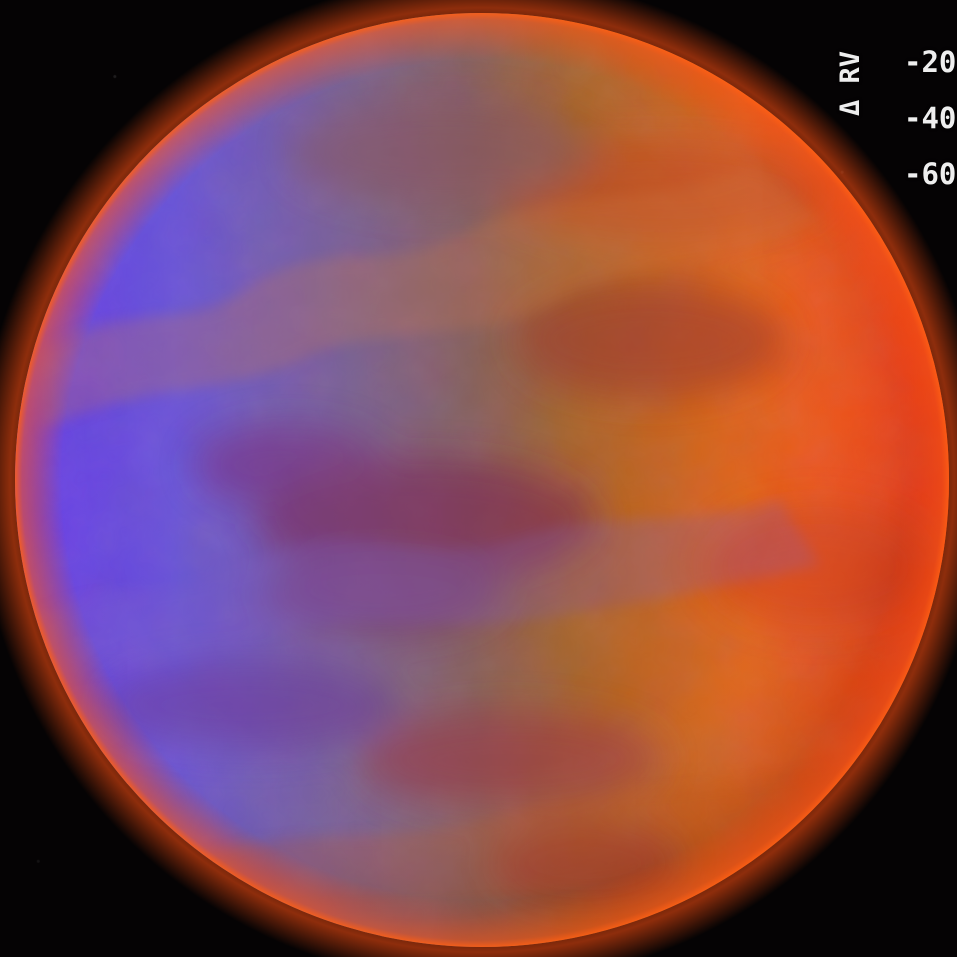 This screenshot has width=957, height=957. Describe the element at coordinates (930, 174) in the screenshot. I see `rv-value-minus-60: -60` at that location.